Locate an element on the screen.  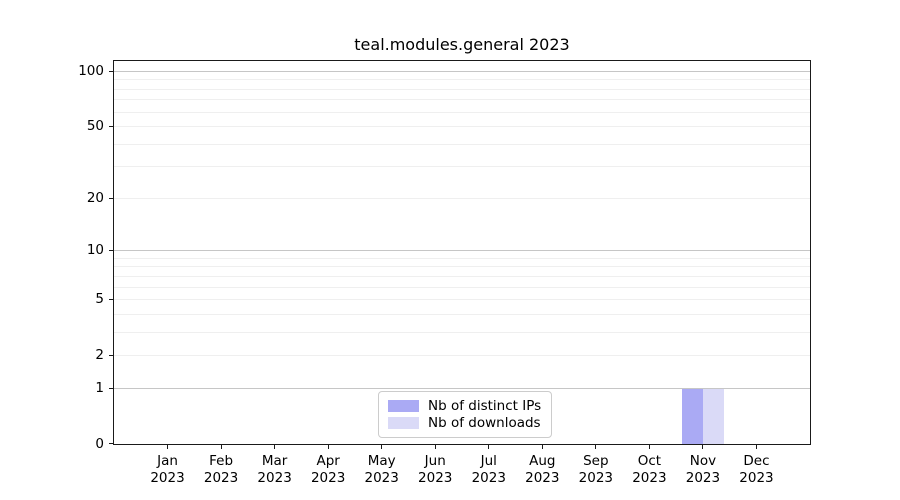
y-tick-label: 5 is located at coordinates (99, 299).